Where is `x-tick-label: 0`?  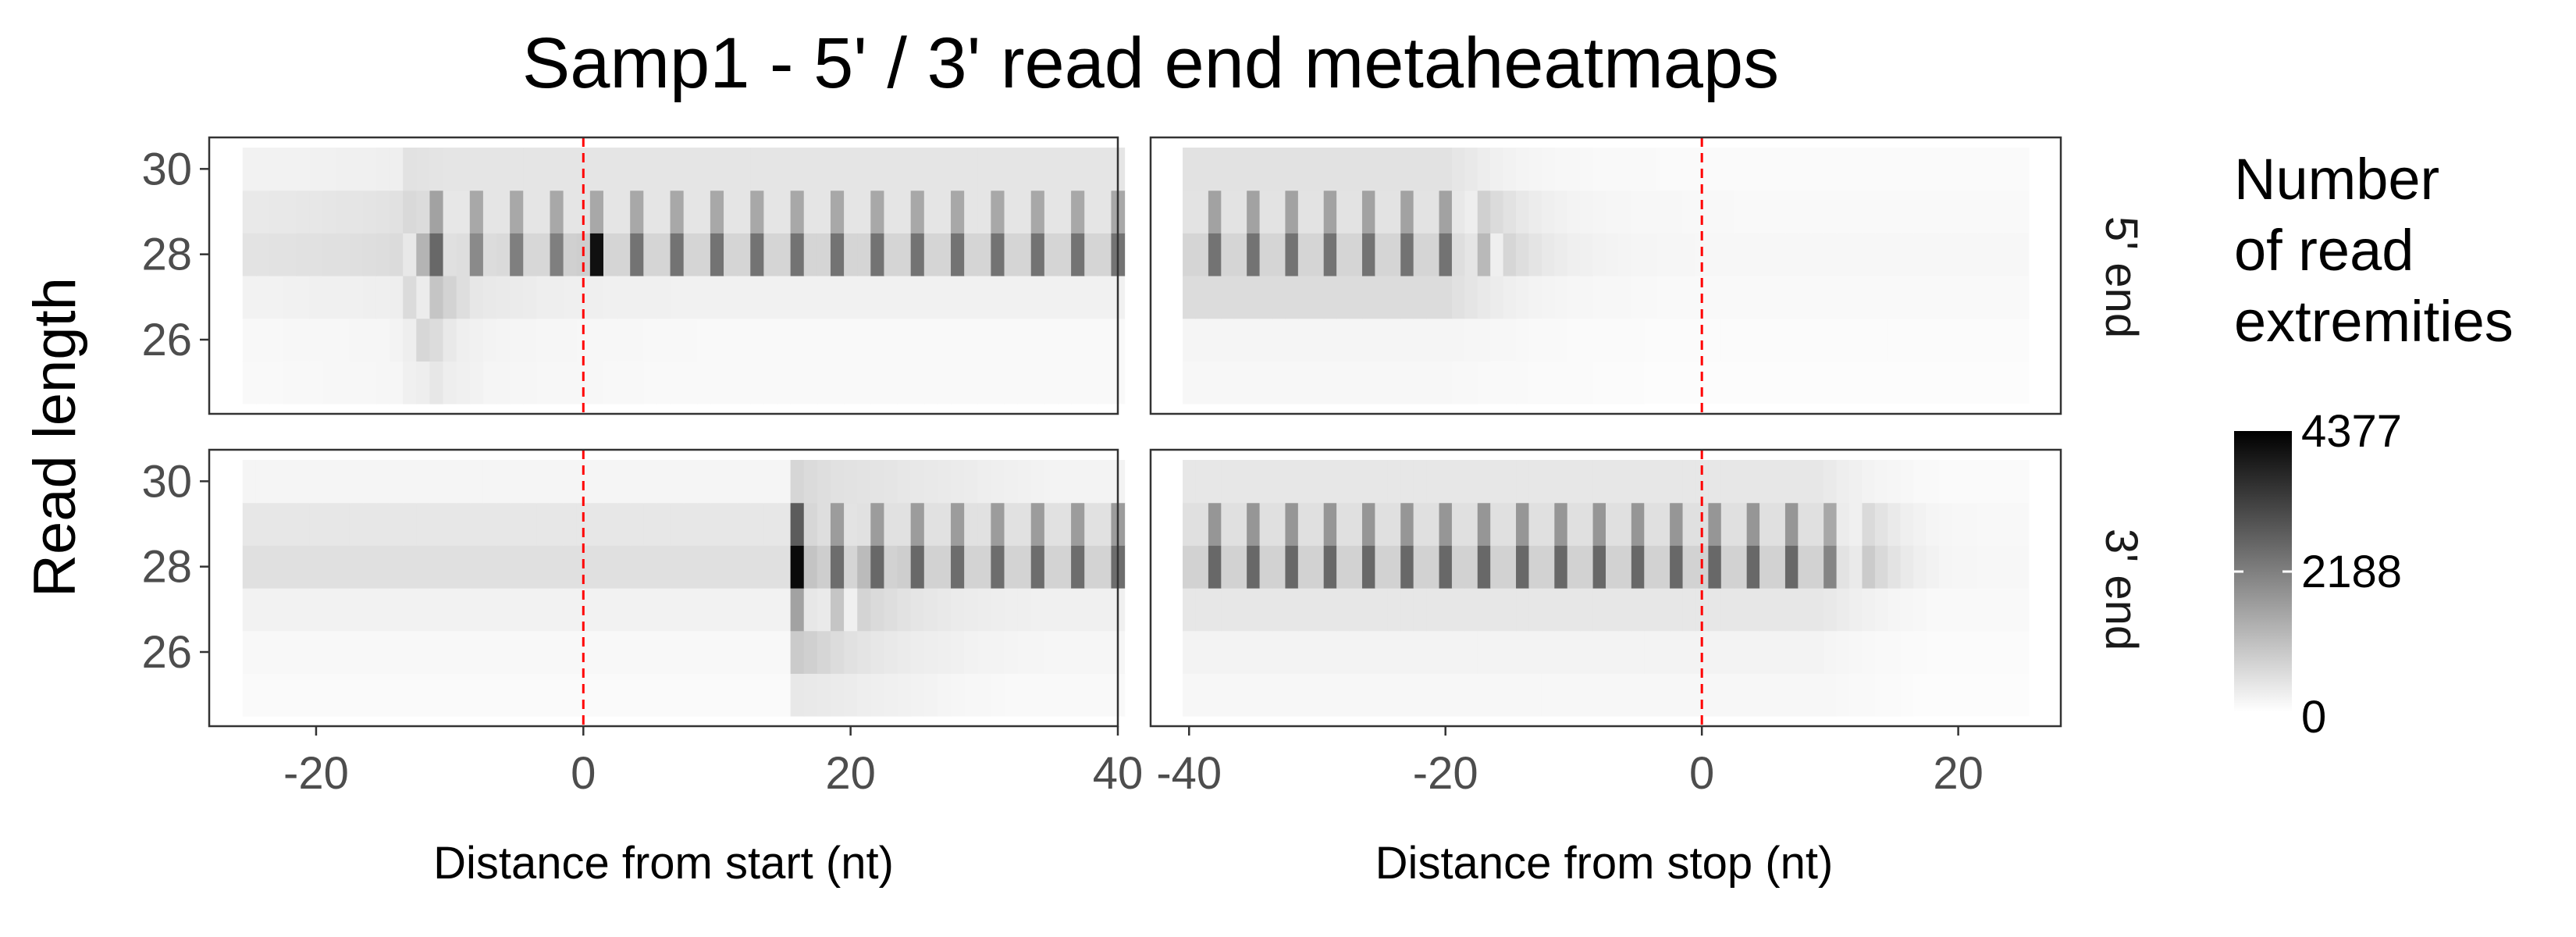 x-tick-label: 0 is located at coordinates (1701, 773).